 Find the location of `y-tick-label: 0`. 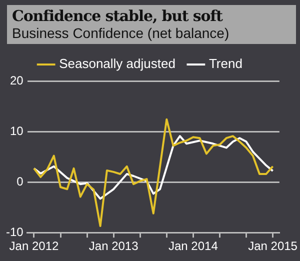

y-tick-label: 0 is located at coordinates (20, 181).